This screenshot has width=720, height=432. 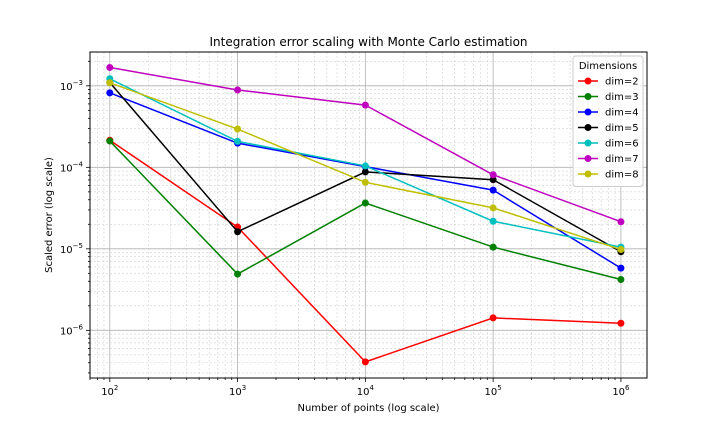 I want to click on x-tick-label: 10⁴, so click(x=366, y=391).